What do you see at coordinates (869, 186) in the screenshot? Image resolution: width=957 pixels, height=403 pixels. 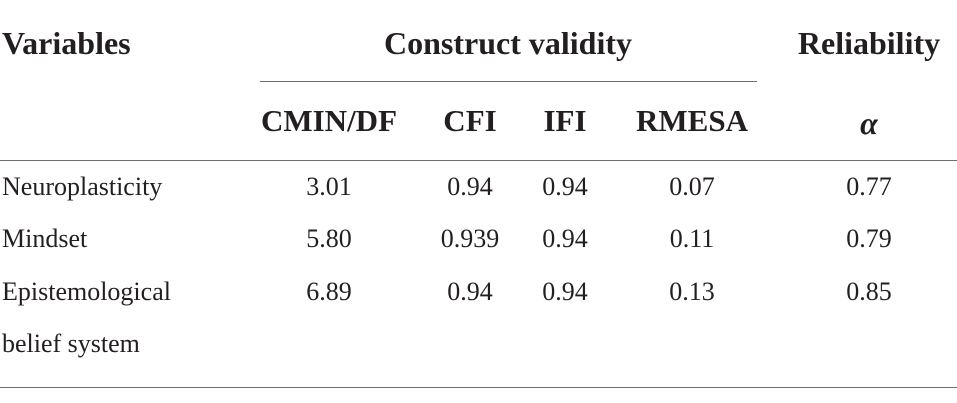 I see `row-neuroplasticity-alpha: 0.77` at bounding box center [869, 186].